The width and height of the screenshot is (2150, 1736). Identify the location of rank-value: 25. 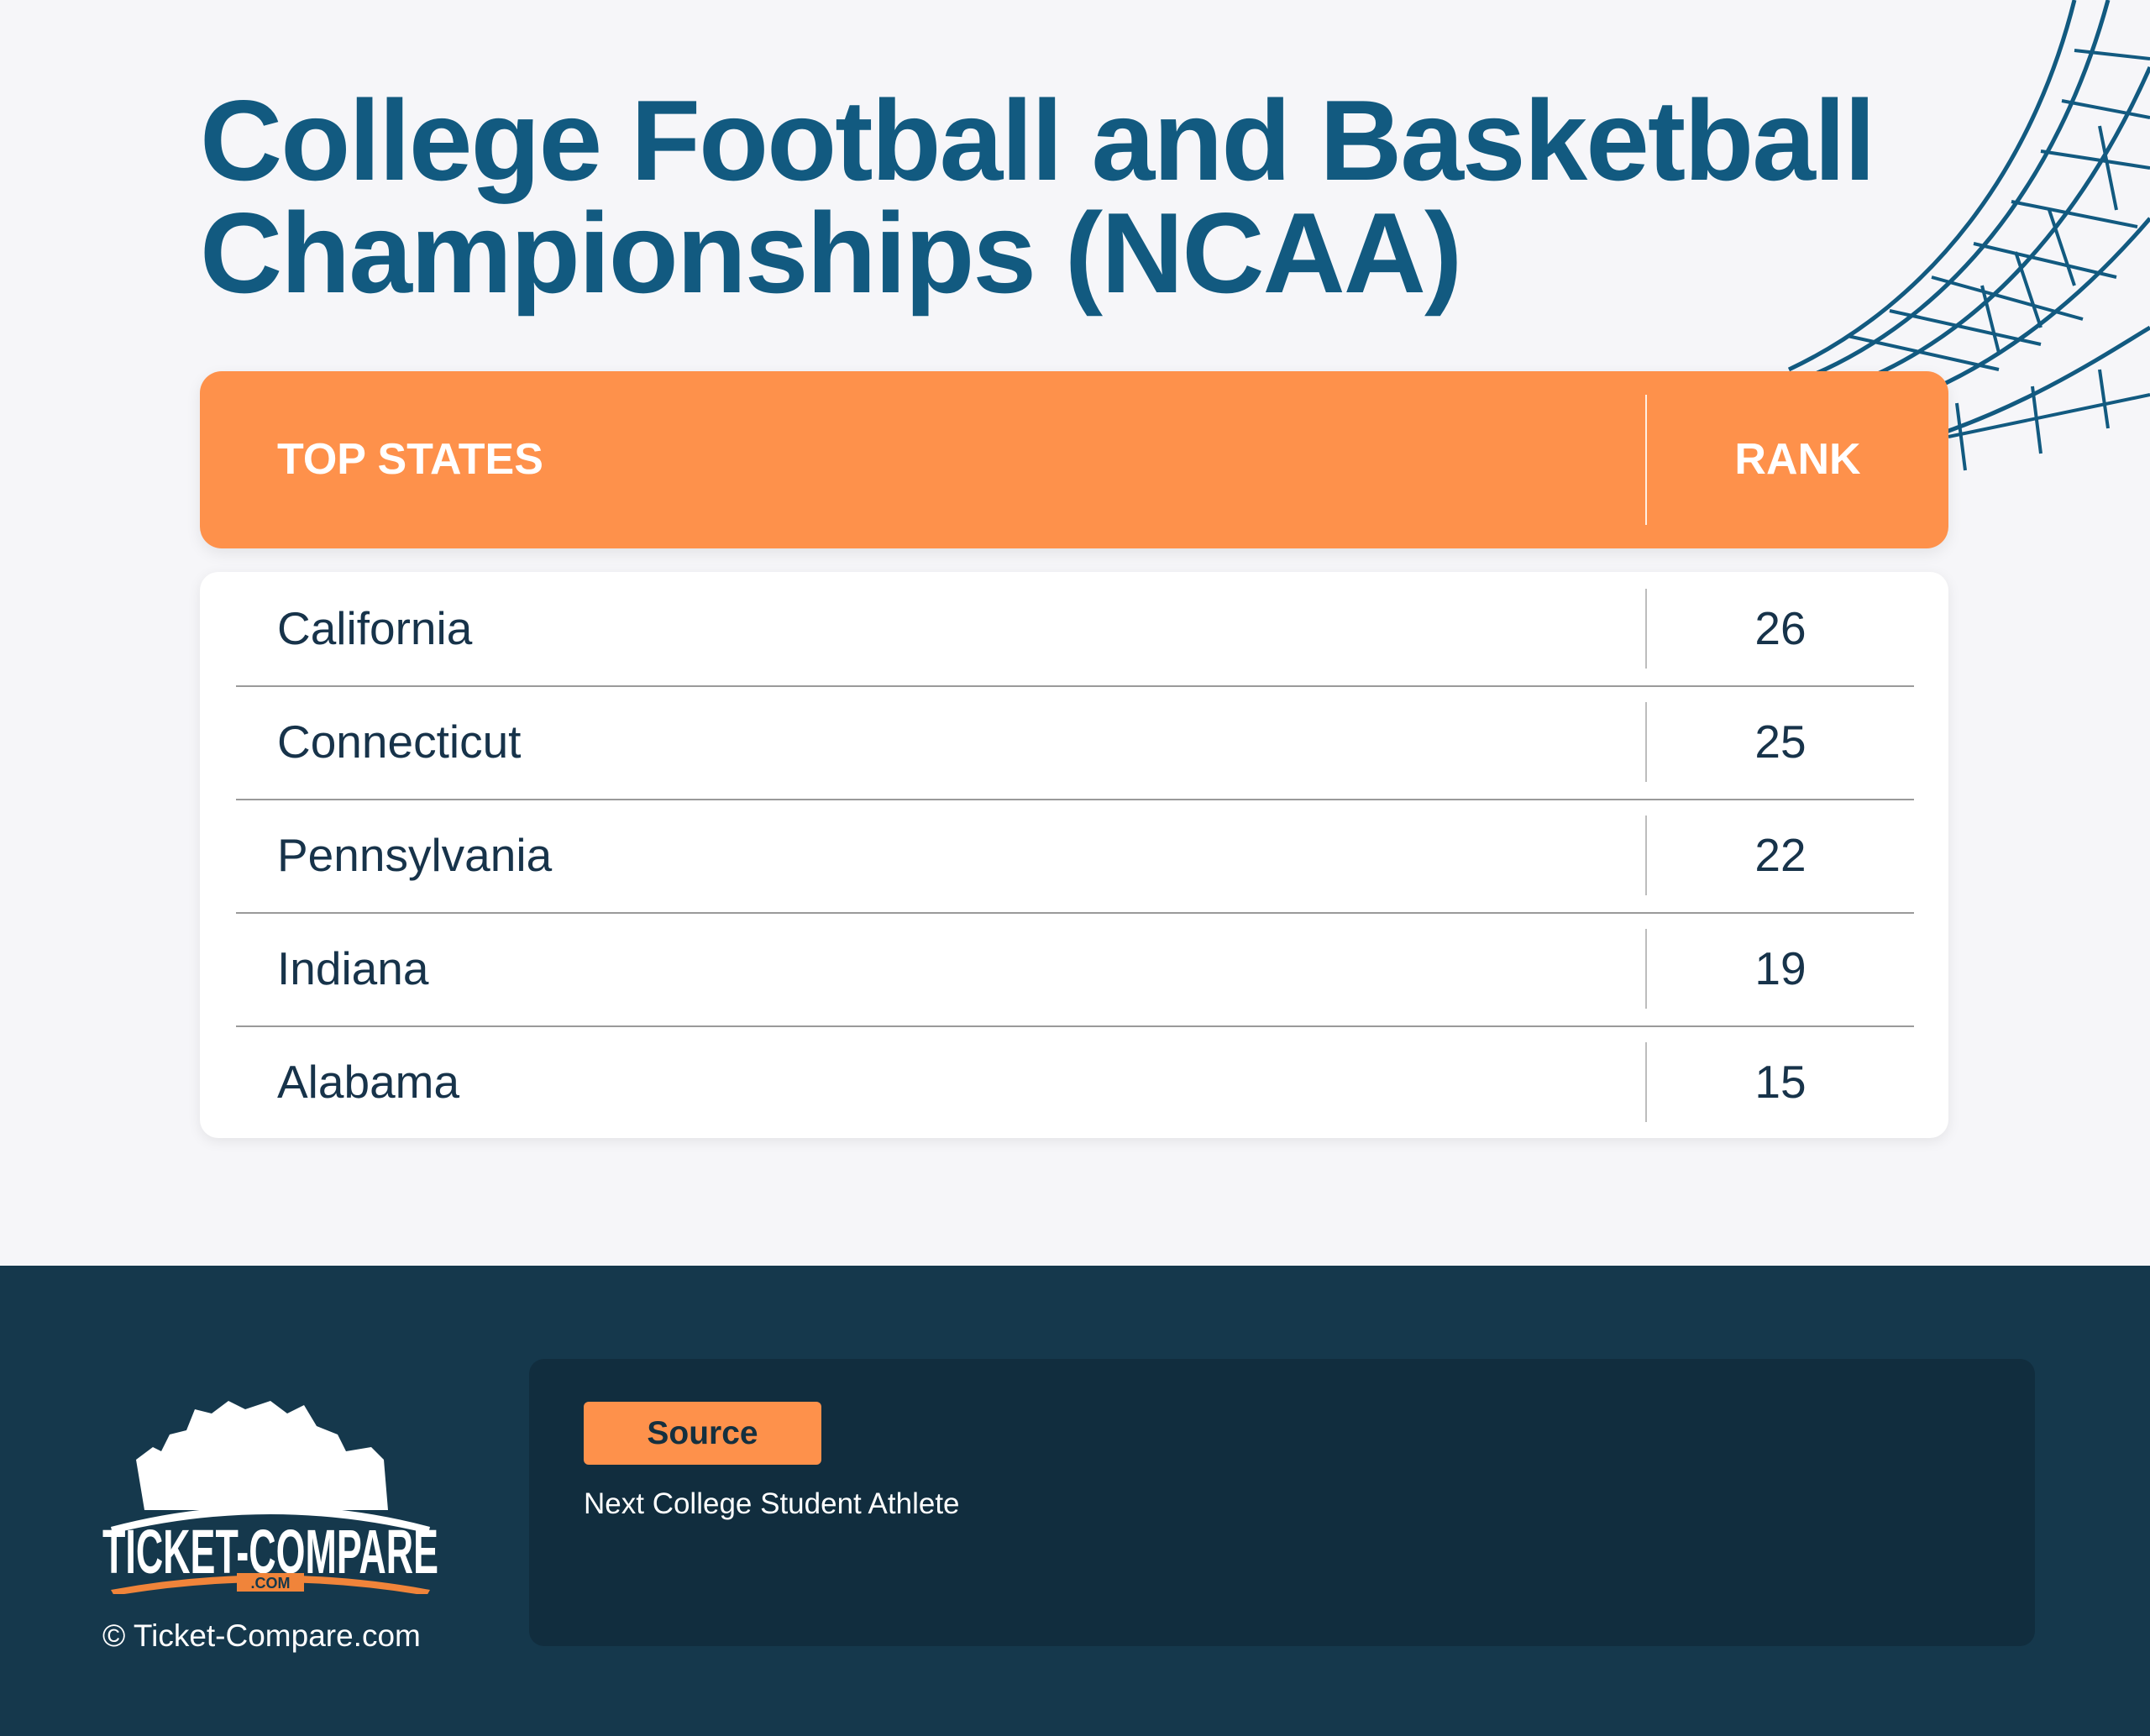
(1780, 742).